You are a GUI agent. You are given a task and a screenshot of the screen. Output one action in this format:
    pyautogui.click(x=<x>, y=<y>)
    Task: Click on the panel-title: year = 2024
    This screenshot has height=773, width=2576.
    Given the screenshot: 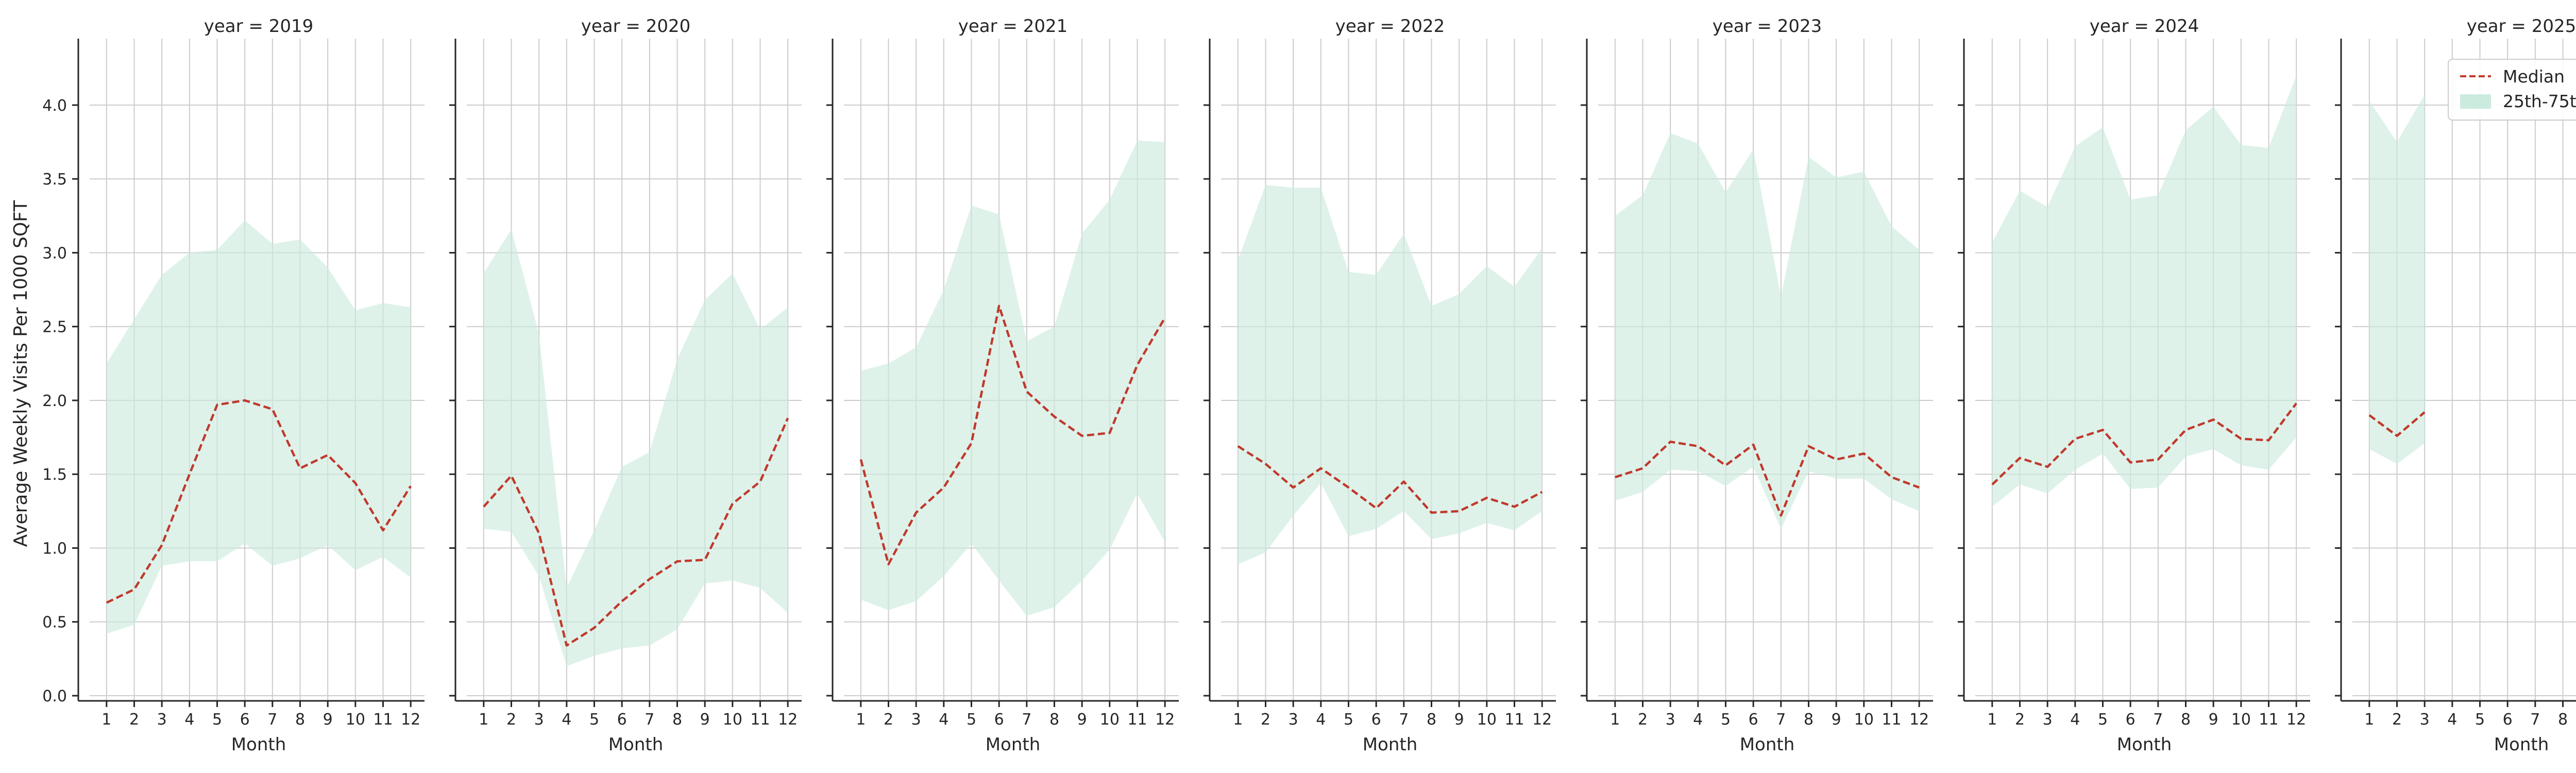 What is the action you would take?
    pyautogui.click(x=2144, y=26)
    